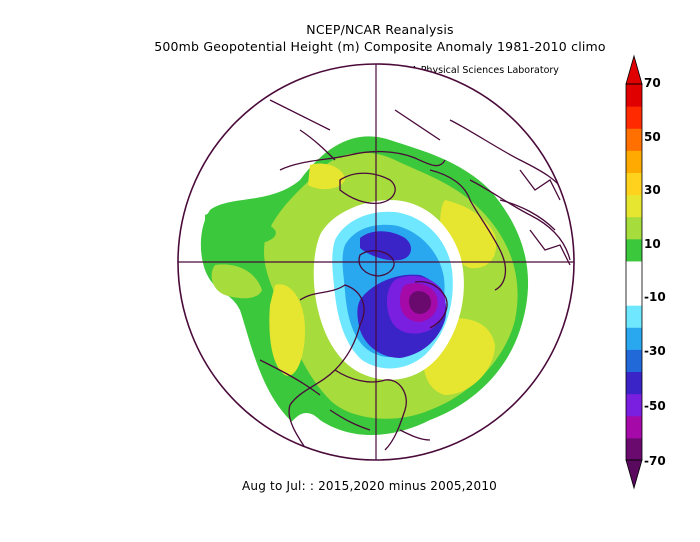 Image resolution: width=700 pixels, height=542 pixels. What do you see at coordinates (474, 70) in the screenshot?
I see `credit-label: NOAA Physical Sciences Laboratory` at bounding box center [474, 70].